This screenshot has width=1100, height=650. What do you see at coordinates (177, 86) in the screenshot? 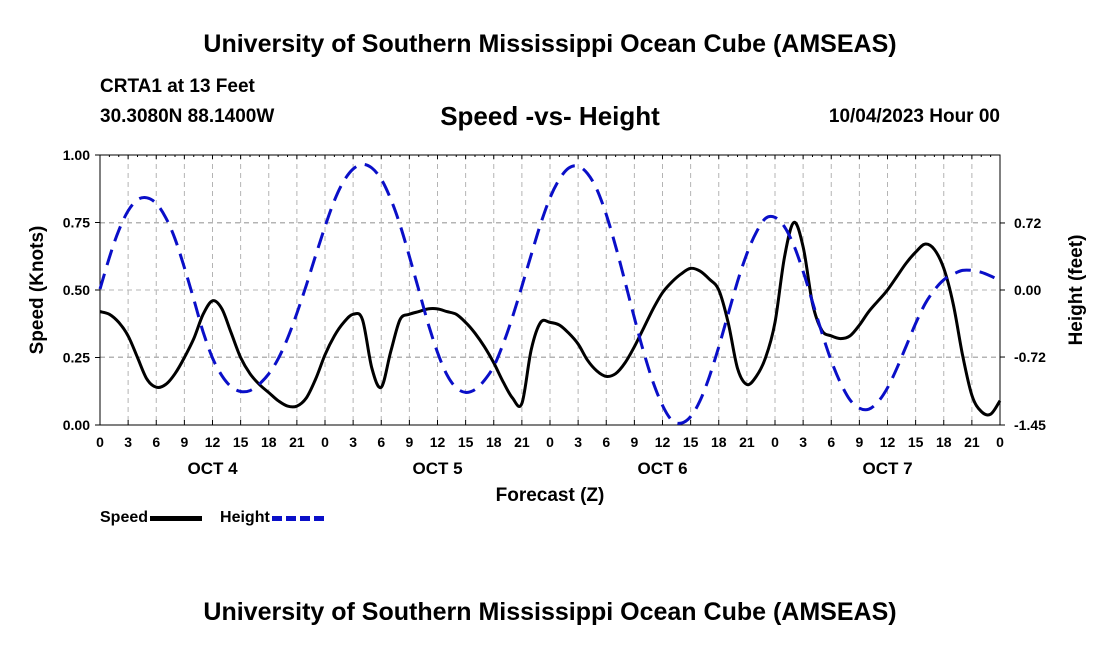
I see `station-label: CRTA1 at 13 Feet` at bounding box center [177, 86].